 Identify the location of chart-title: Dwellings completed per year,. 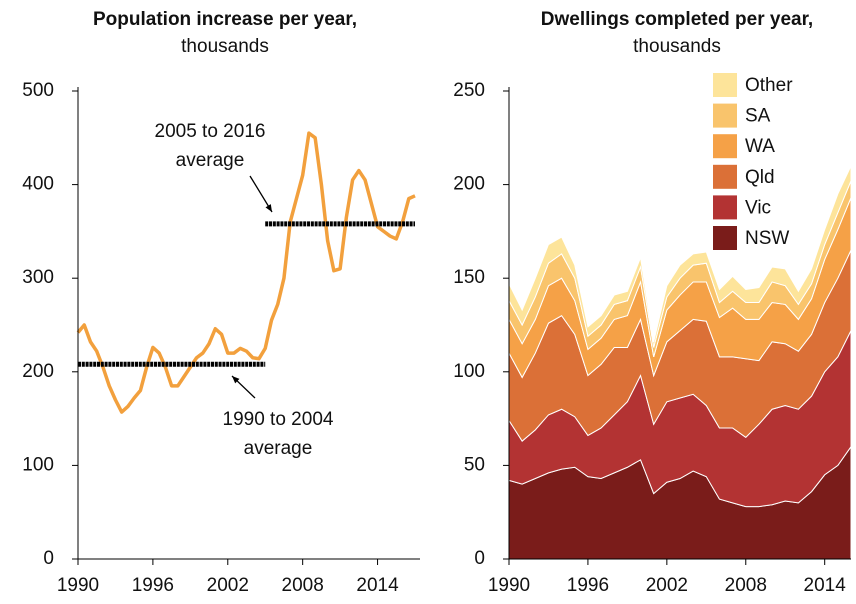
(677, 19).